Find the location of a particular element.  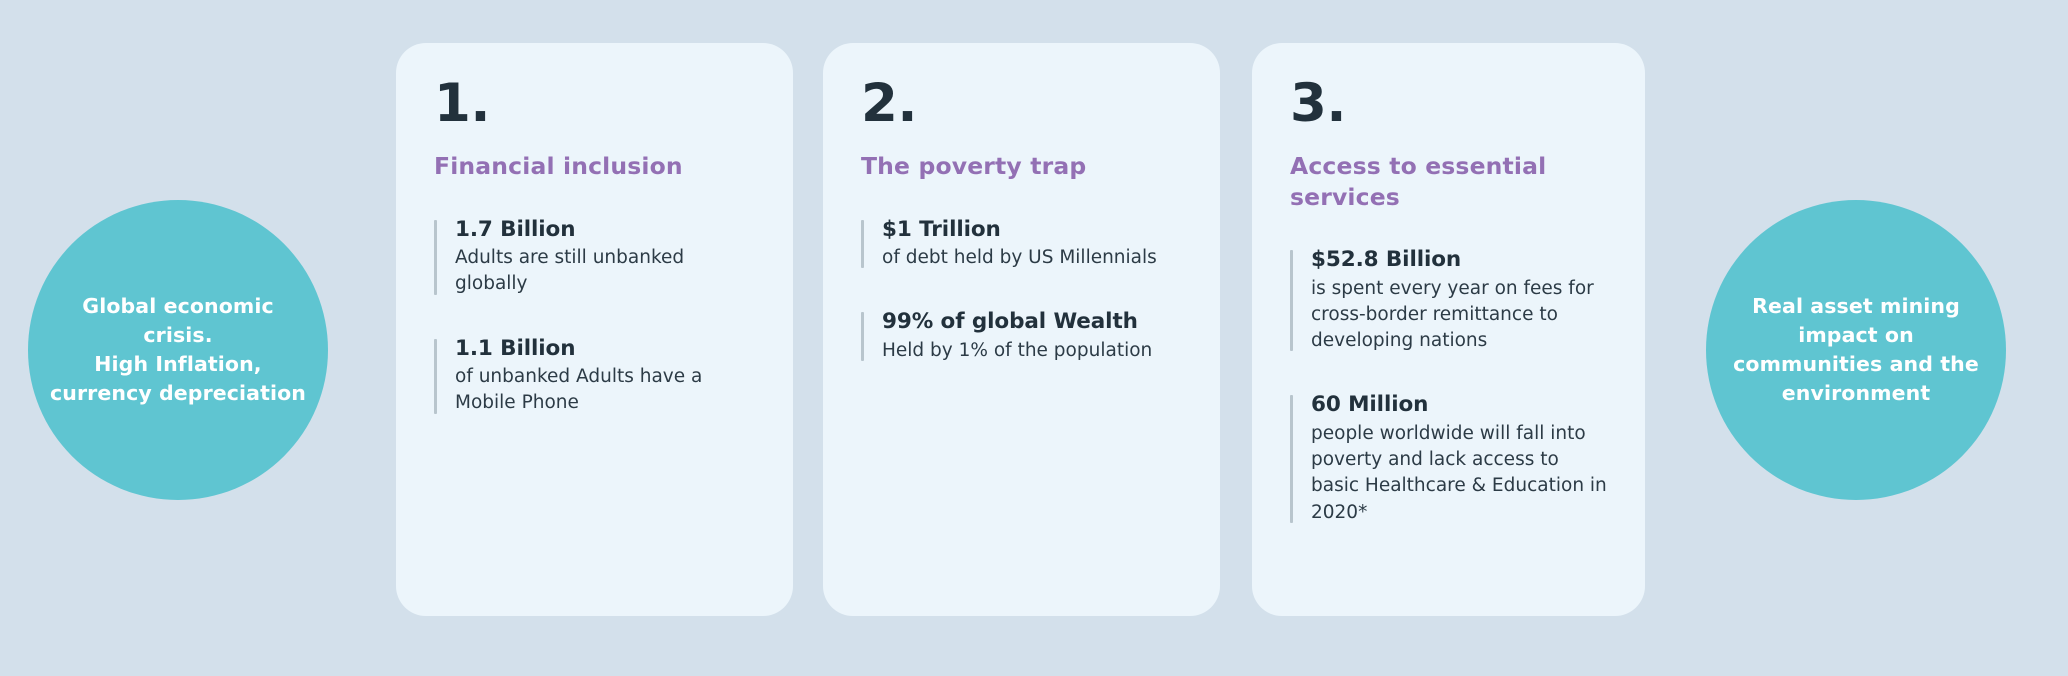

card-title: Financial inclusion is located at coordinates (558, 166).